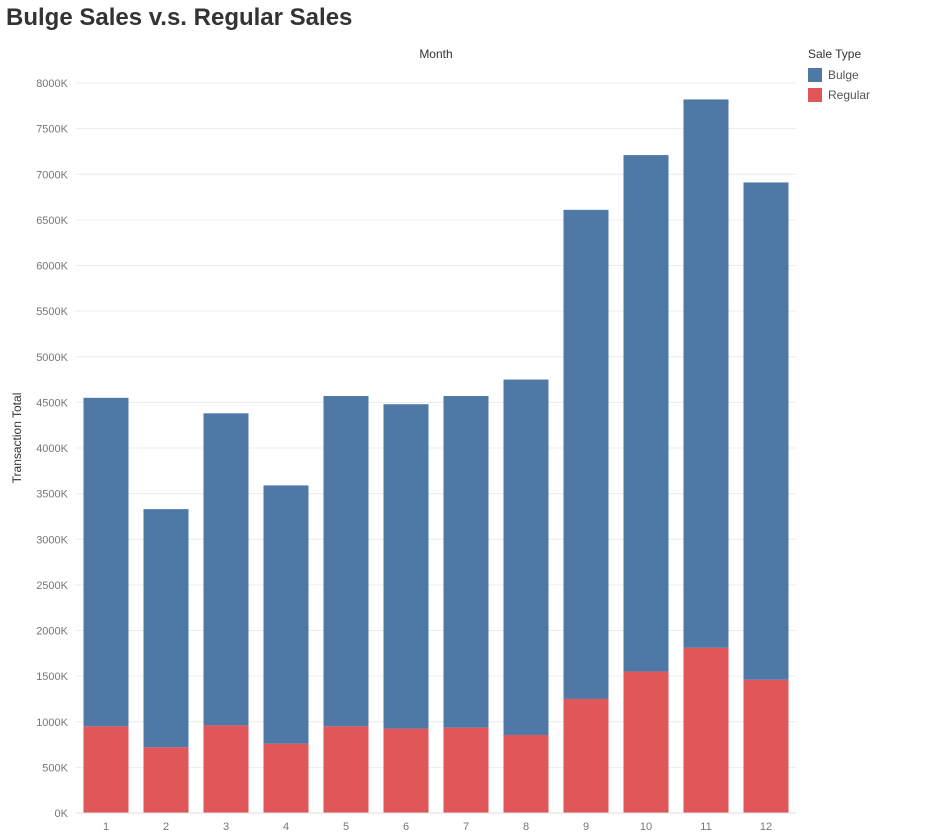 Image resolution: width=946 pixels, height=835 pixels. I want to click on x-tick-label: 7, so click(466, 827).